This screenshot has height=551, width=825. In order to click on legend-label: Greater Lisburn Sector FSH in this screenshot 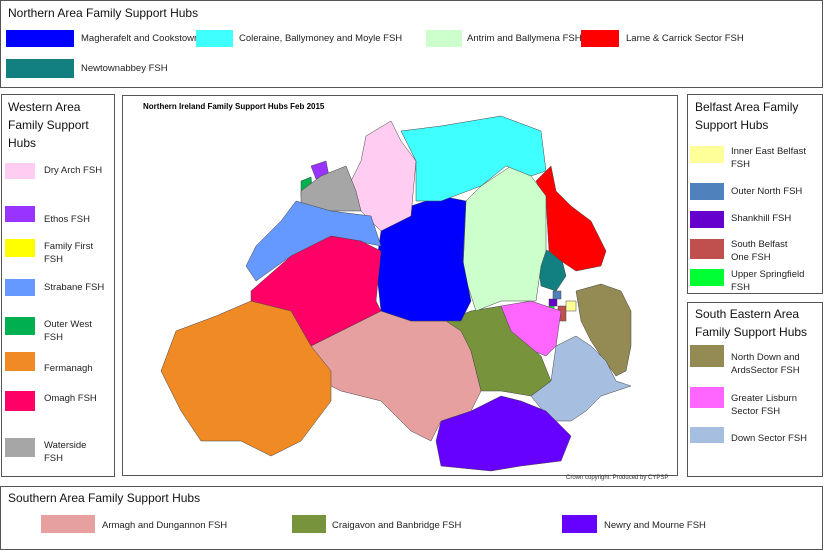, I will do `click(764, 405)`.